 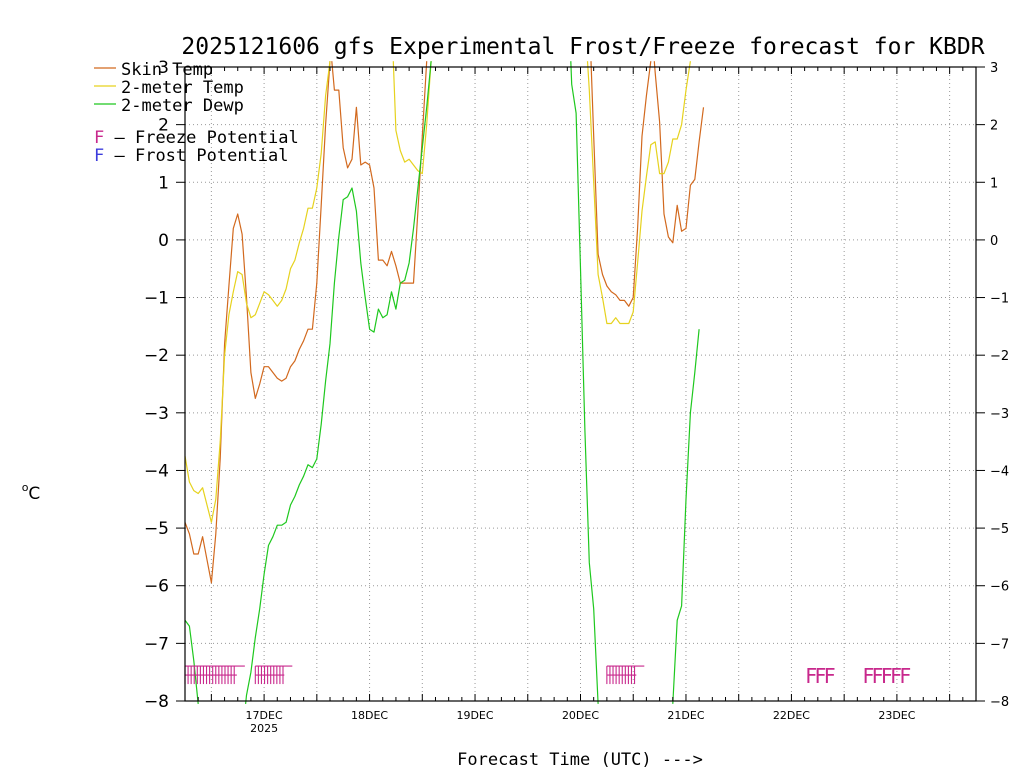 I want to click on y-tick-label-right: −5, so click(x=999, y=529).